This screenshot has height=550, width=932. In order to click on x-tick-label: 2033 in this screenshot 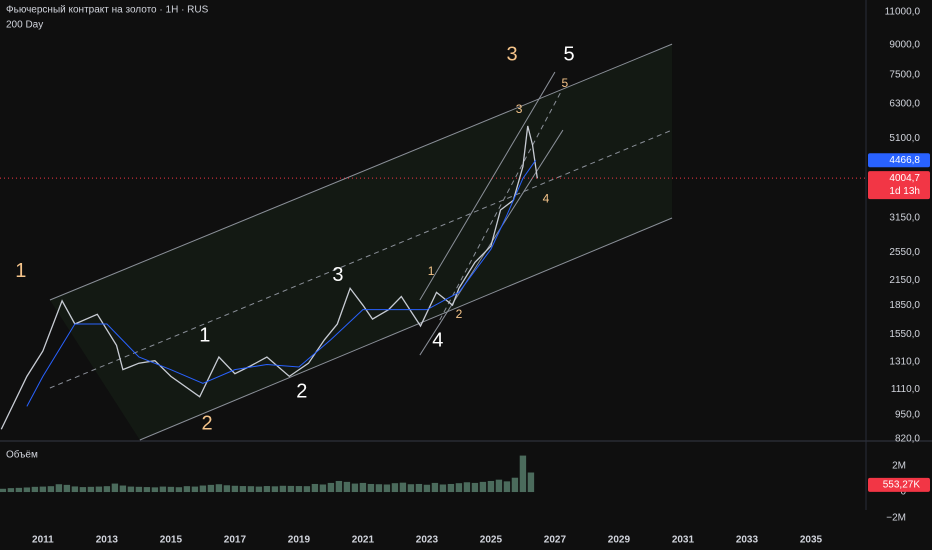, I will do `click(747, 540)`.